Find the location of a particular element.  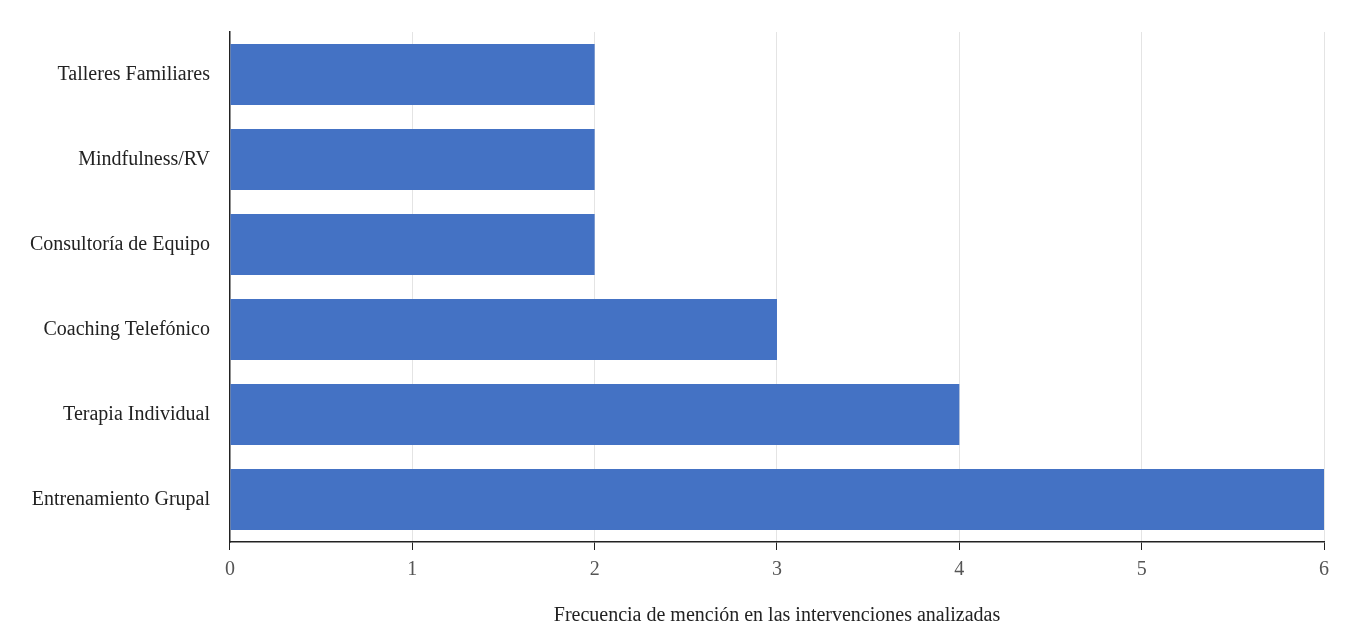

x-tick-label: 2 is located at coordinates (594, 568).